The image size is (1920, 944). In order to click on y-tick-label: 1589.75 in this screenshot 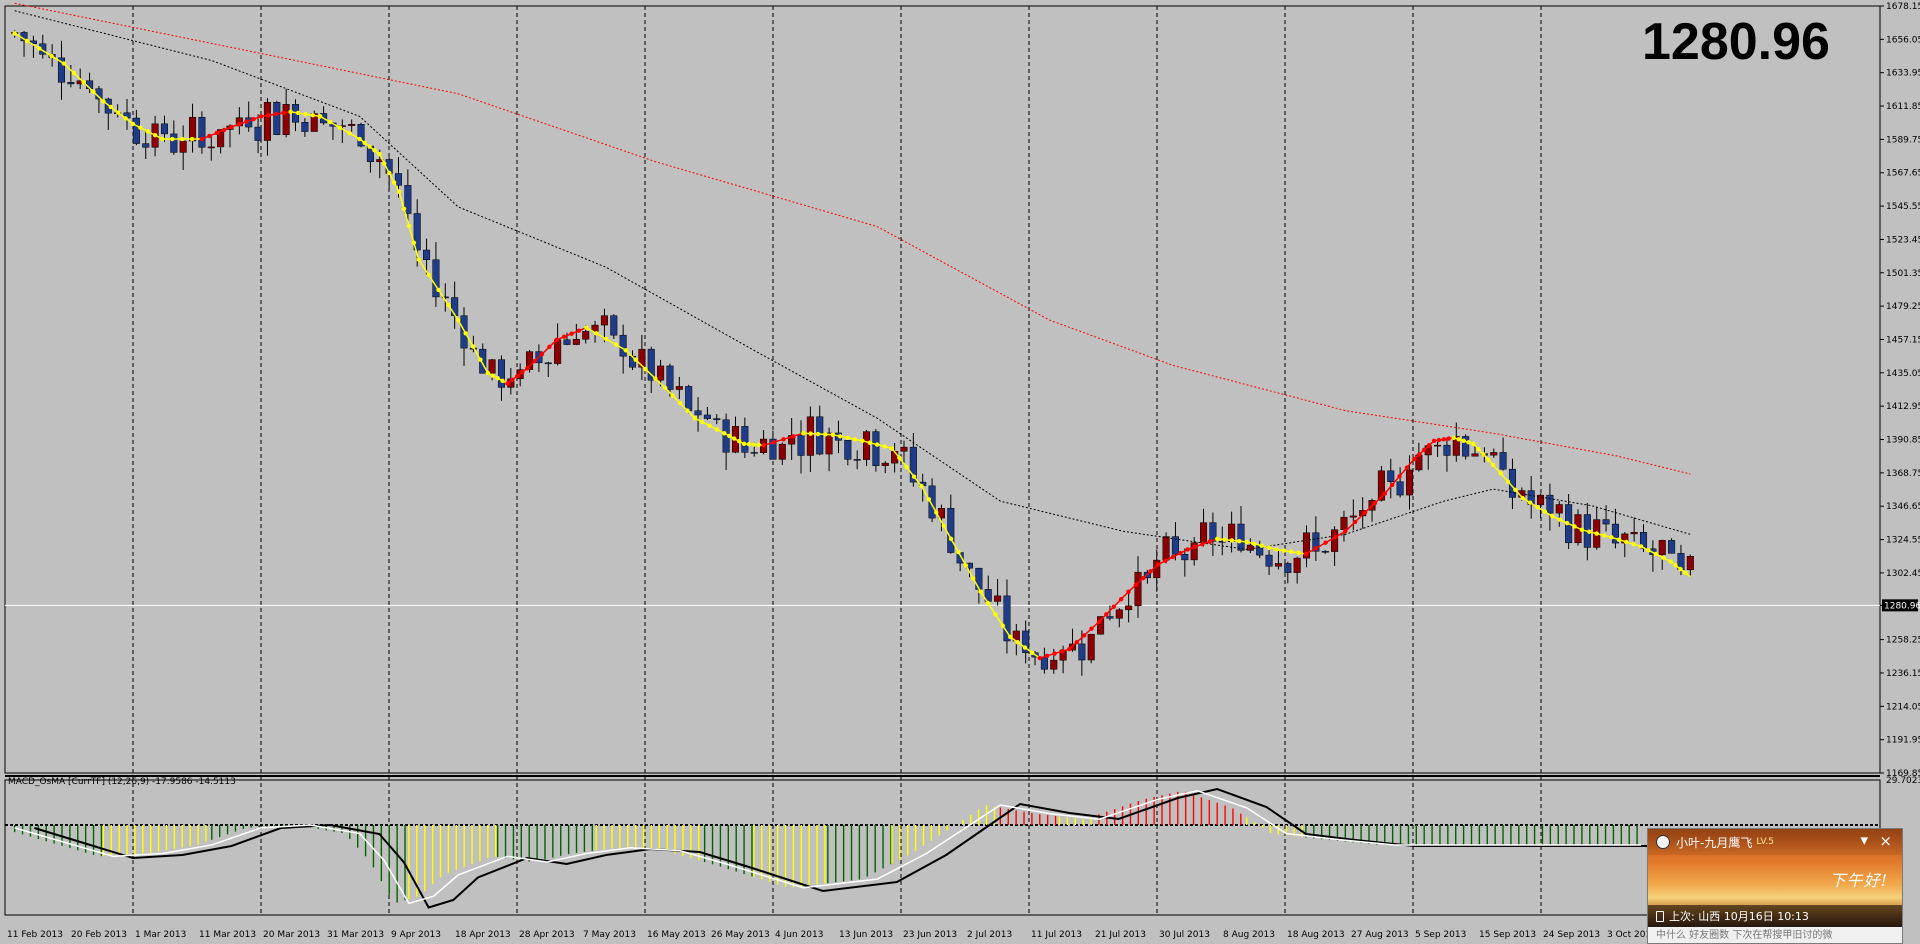, I will do `click(1903, 140)`.